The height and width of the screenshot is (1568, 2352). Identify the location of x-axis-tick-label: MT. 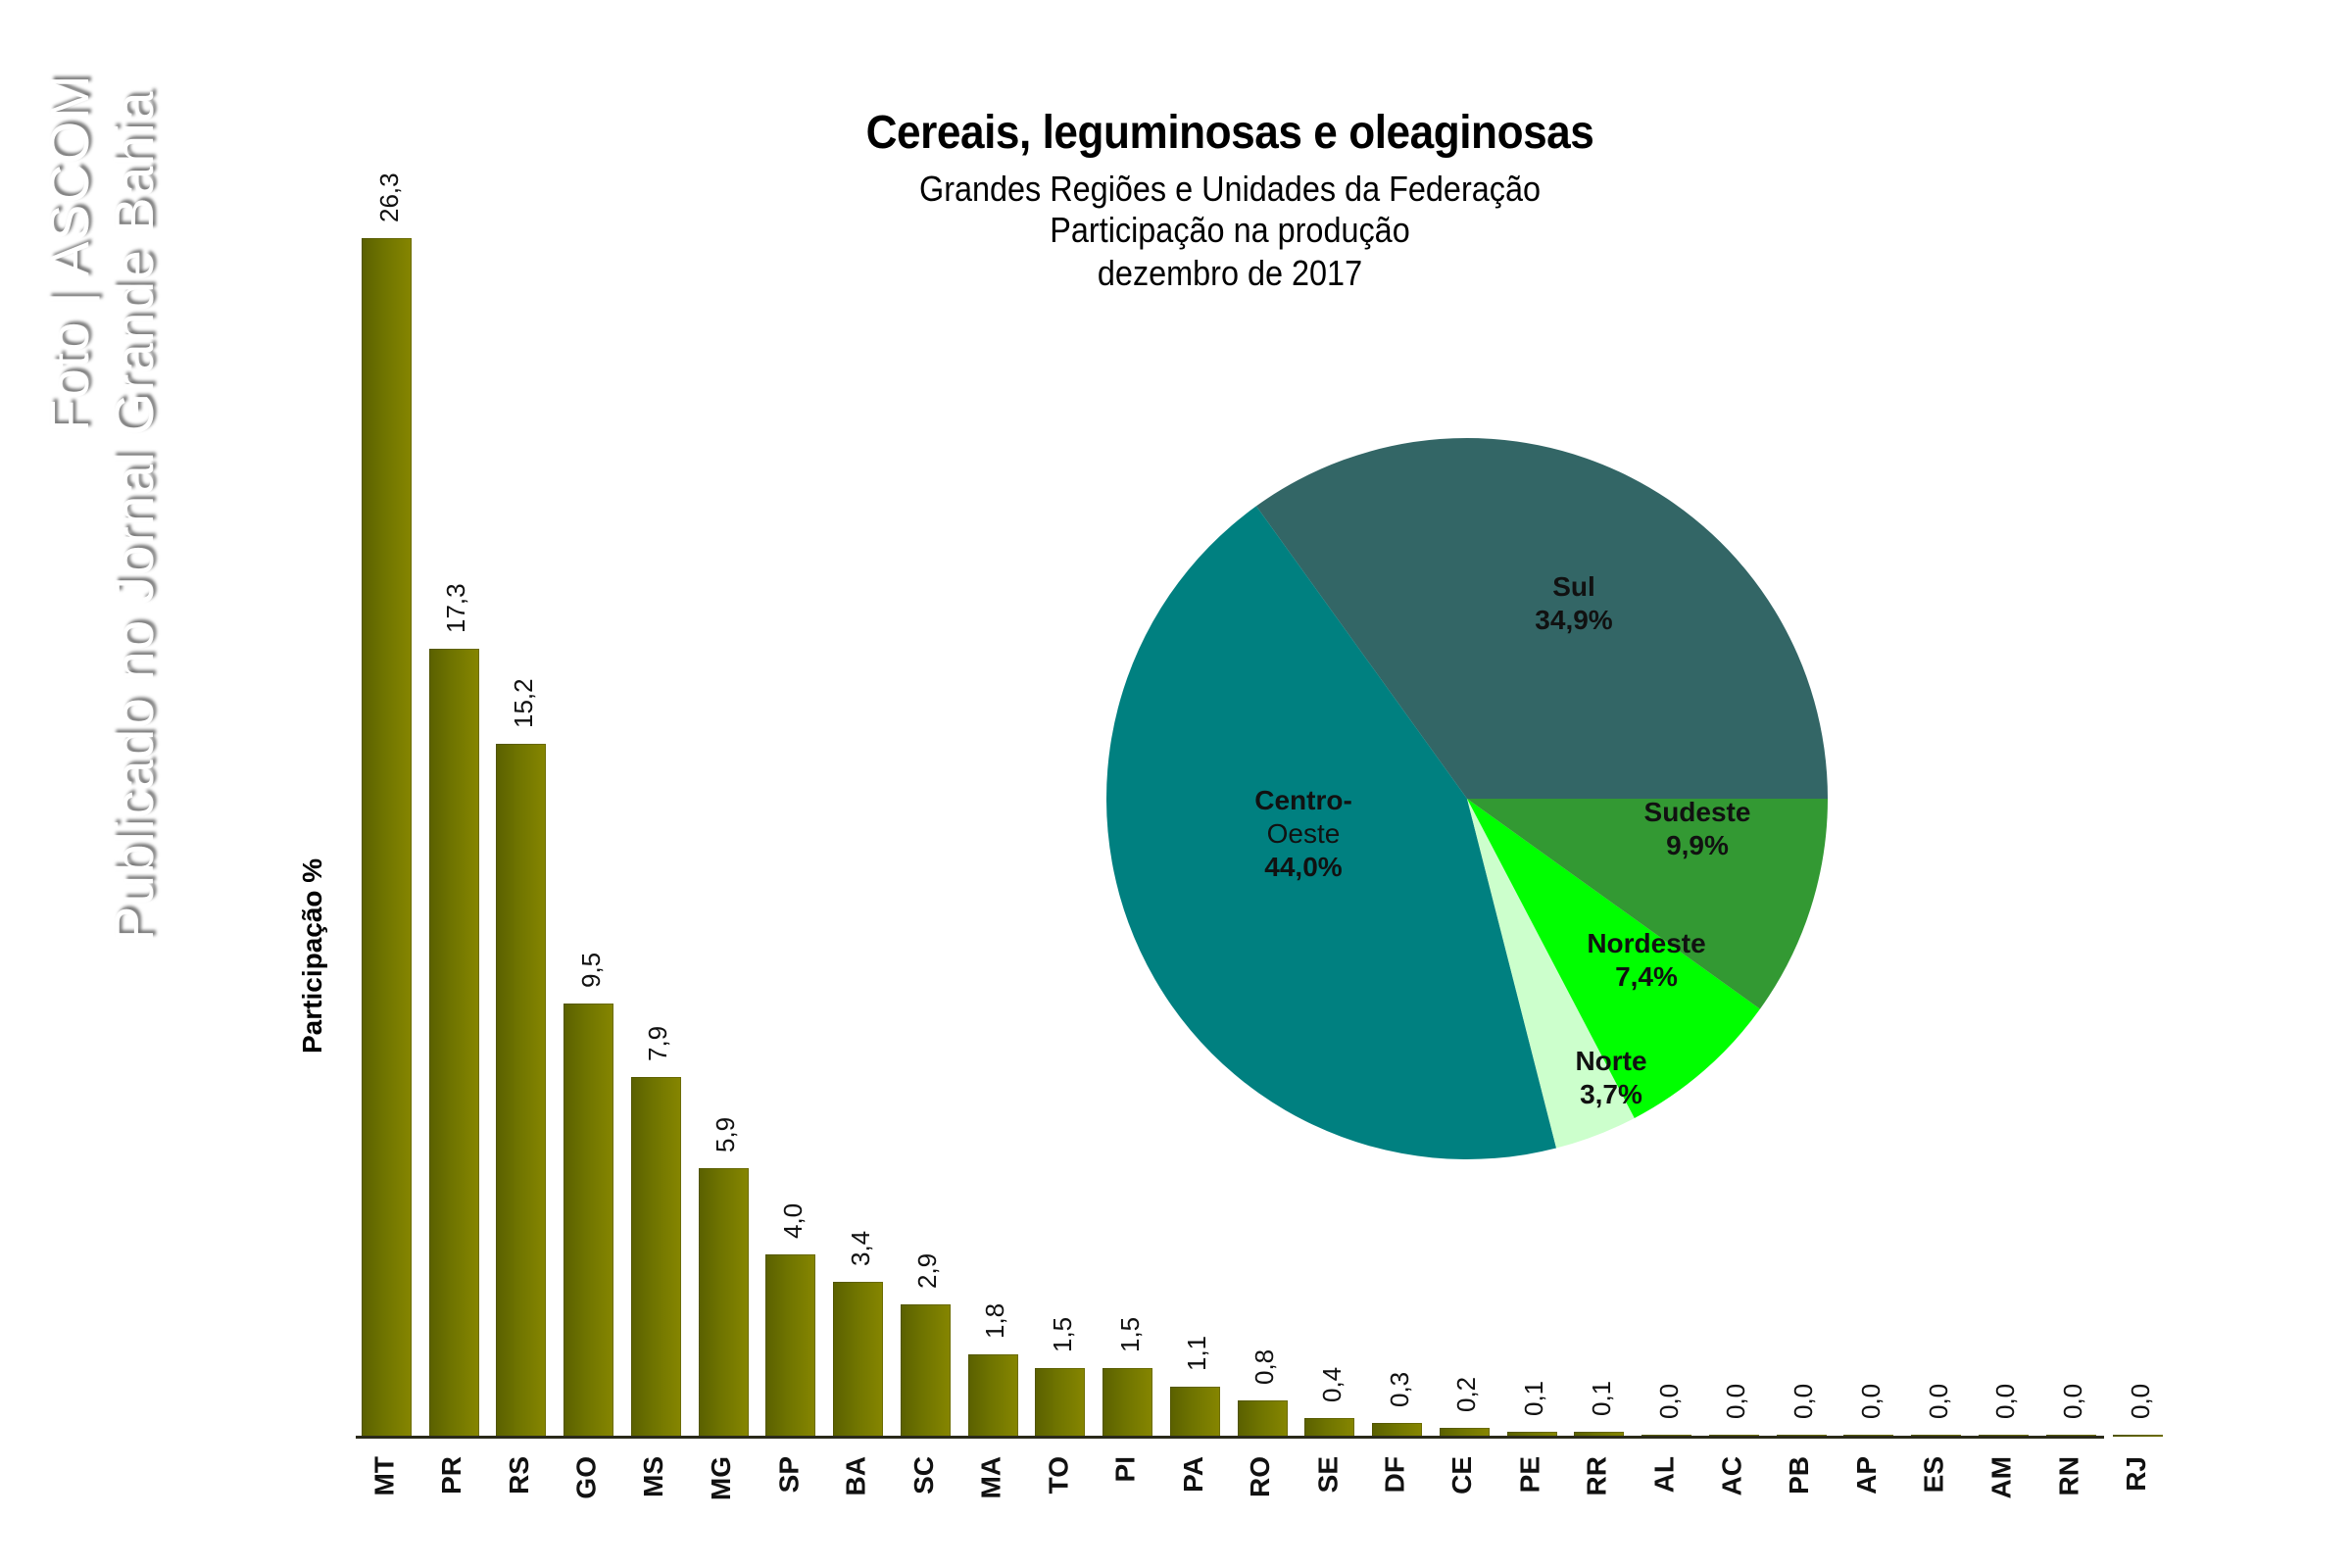
(384, 1476).